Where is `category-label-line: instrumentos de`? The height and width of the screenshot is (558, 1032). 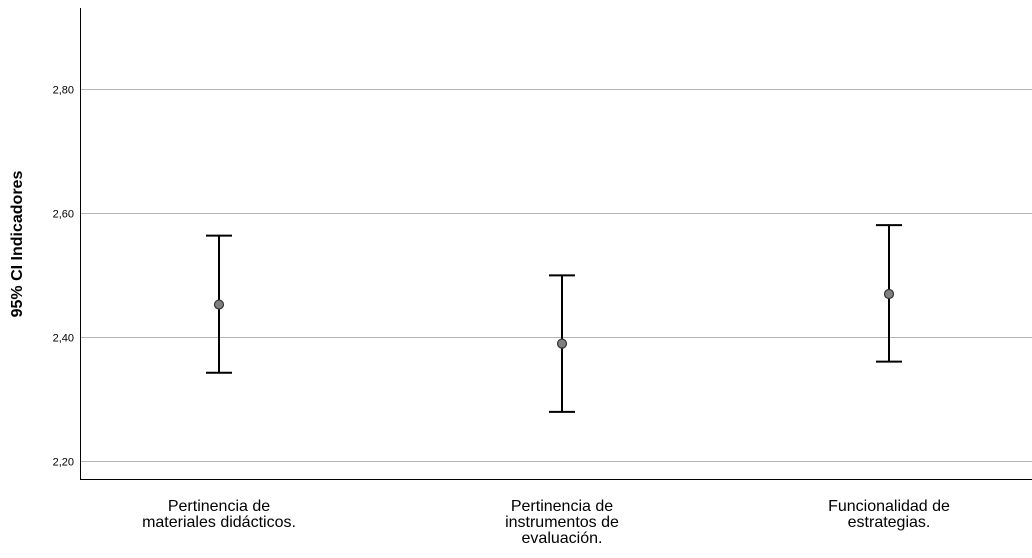 category-label-line: instrumentos de is located at coordinates (562, 522).